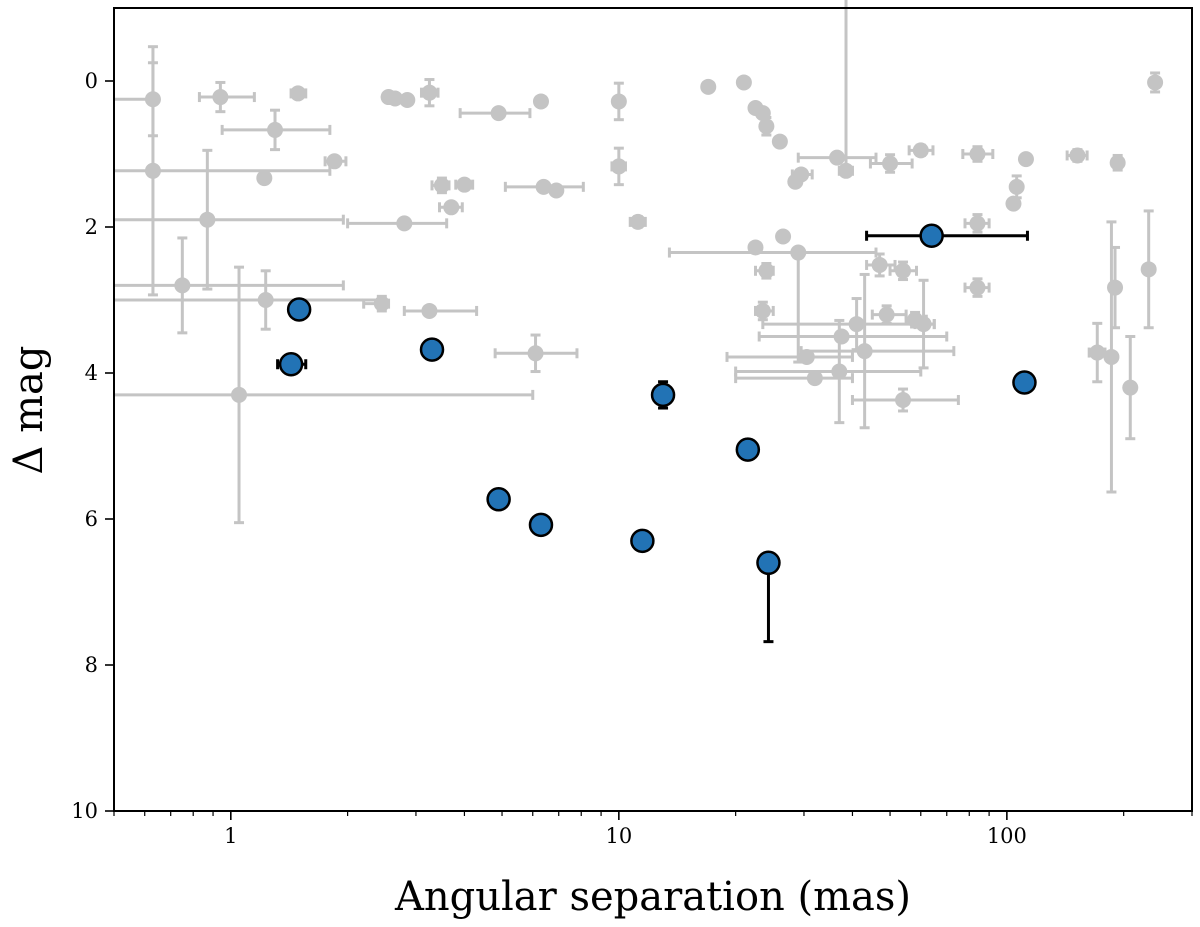 The height and width of the screenshot is (927, 1200). What do you see at coordinates (91, 81) in the screenshot?
I see `y-tick-label: 0` at bounding box center [91, 81].